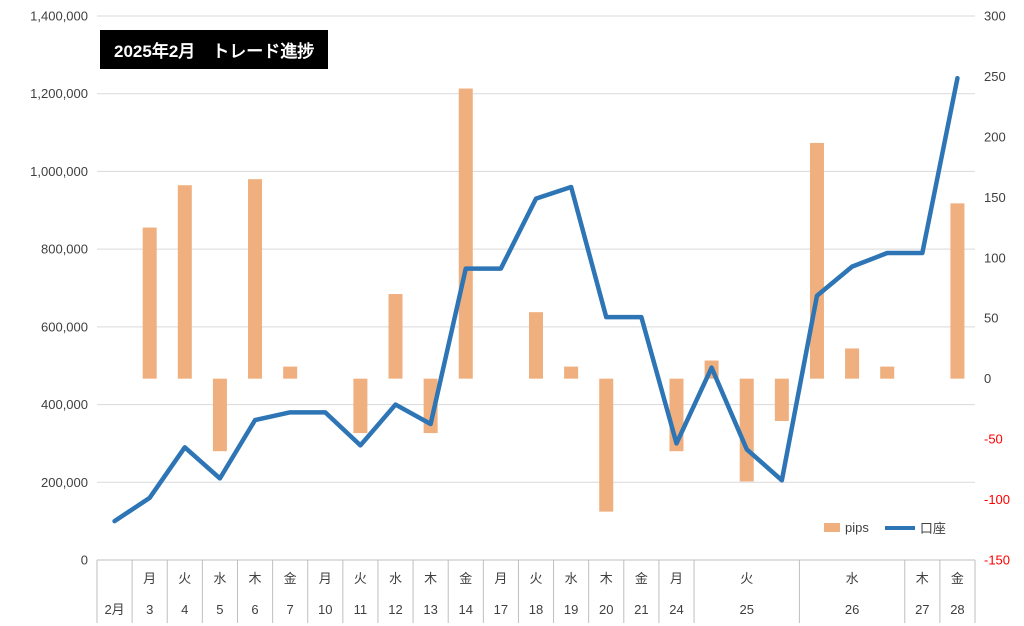  I want to click on right-axis-label: 300, so click(995, 16).